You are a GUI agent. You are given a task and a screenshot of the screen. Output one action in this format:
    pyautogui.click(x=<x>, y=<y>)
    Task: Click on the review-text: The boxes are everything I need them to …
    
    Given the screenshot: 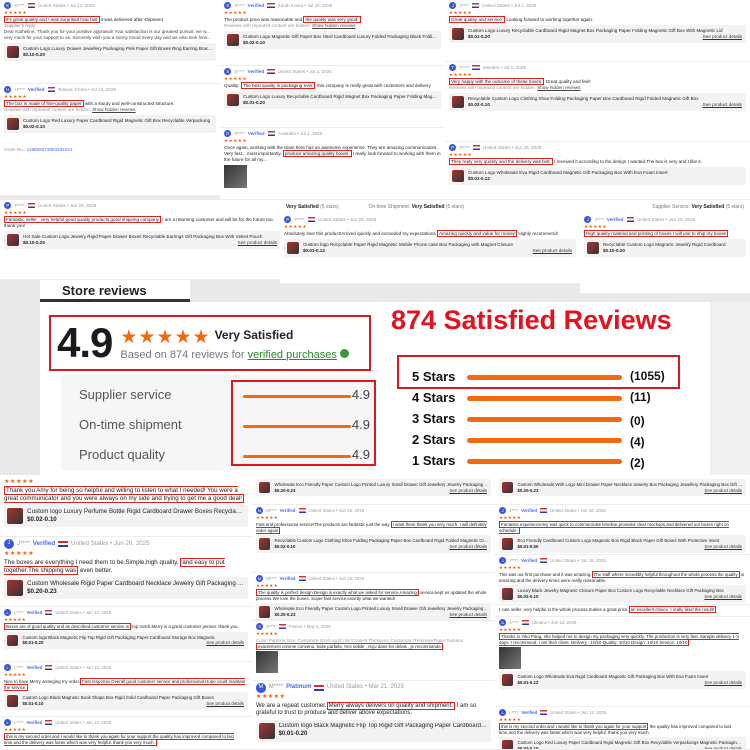 What is the action you would take?
    pyautogui.click(x=126, y=567)
    